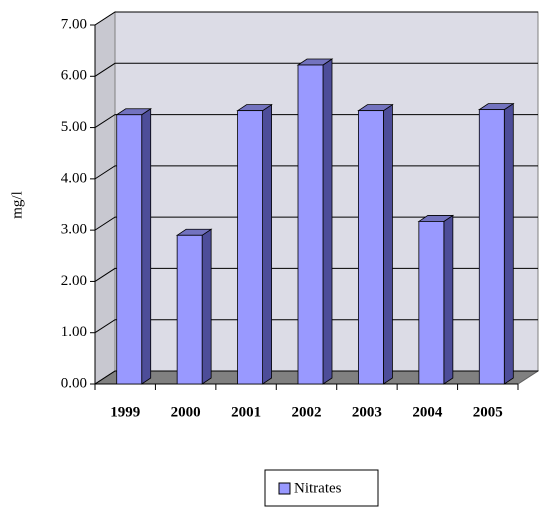 The width and height of the screenshot is (539, 508). Describe the element at coordinates (74, 281) in the screenshot. I see `y-tick-label: 2.00` at that location.